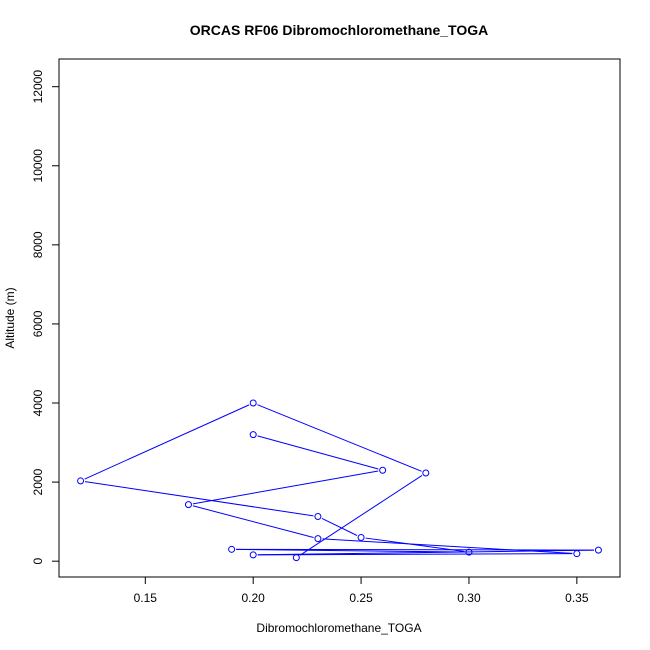 This screenshot has height=650, width=650. I want to click on x-axis: 0.15 0.20 0.25 0.30 0.35, so click(361, 590).